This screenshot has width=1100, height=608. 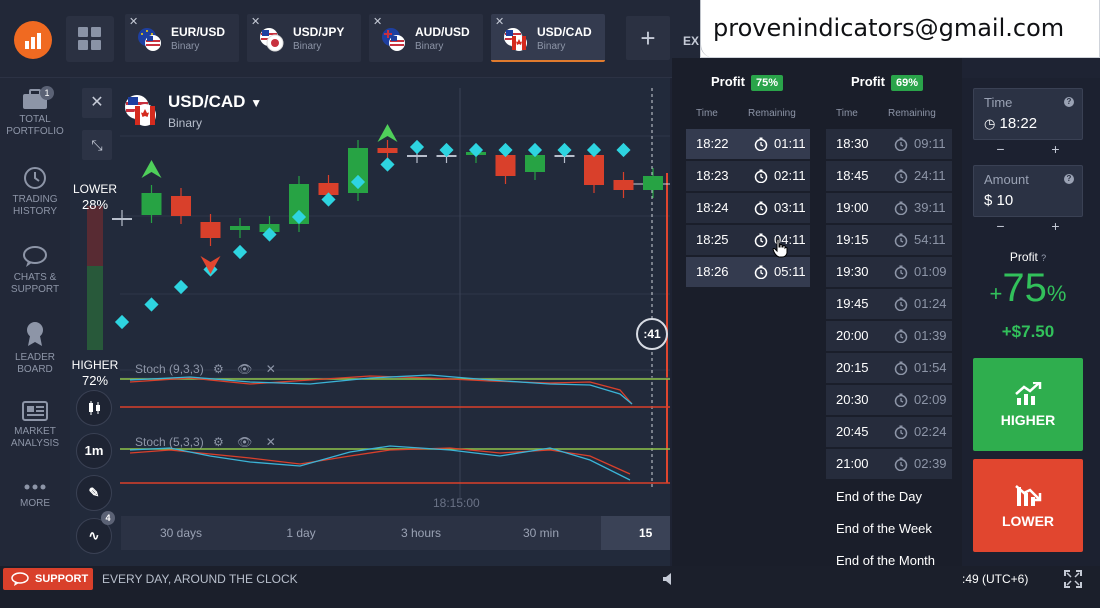 What do you see at coordinates (790, 239) in the screenshot?
I see `remaining-text: 04:11` at bounding box center [790, 239].